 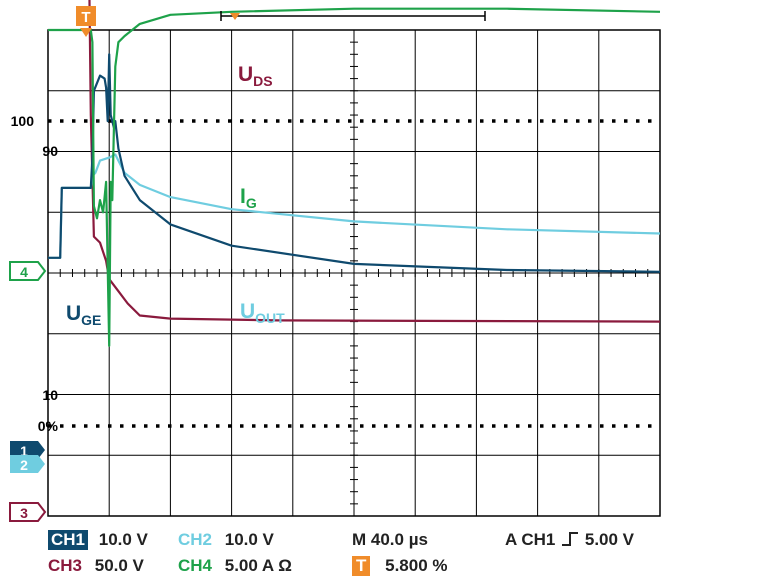 What do you see at coordinates (262, 313) in the screenshot?
I see `label-uout: UOUT` at bounding box center [262, 313].